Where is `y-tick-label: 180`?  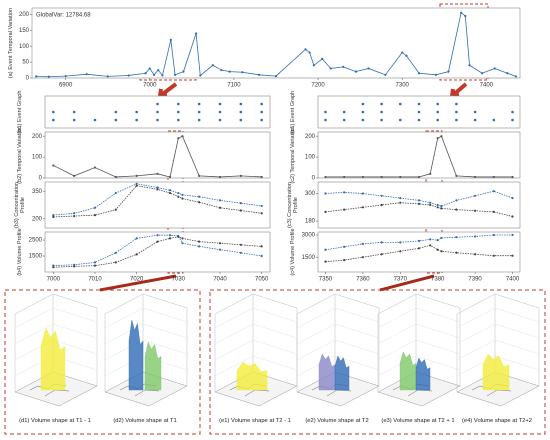 y-tick-label: 180 is located at coordinates (310, 222).